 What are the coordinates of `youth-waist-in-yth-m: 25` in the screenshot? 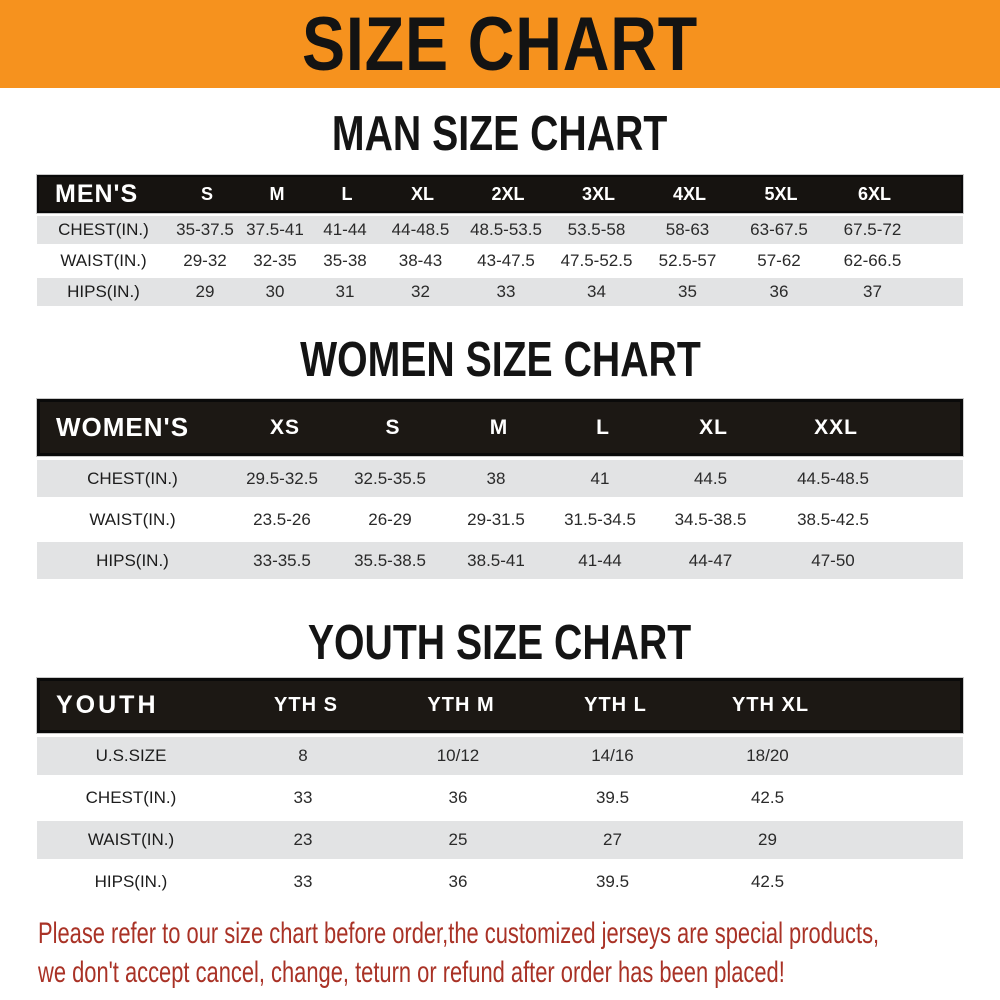 It's located at (458, 839).